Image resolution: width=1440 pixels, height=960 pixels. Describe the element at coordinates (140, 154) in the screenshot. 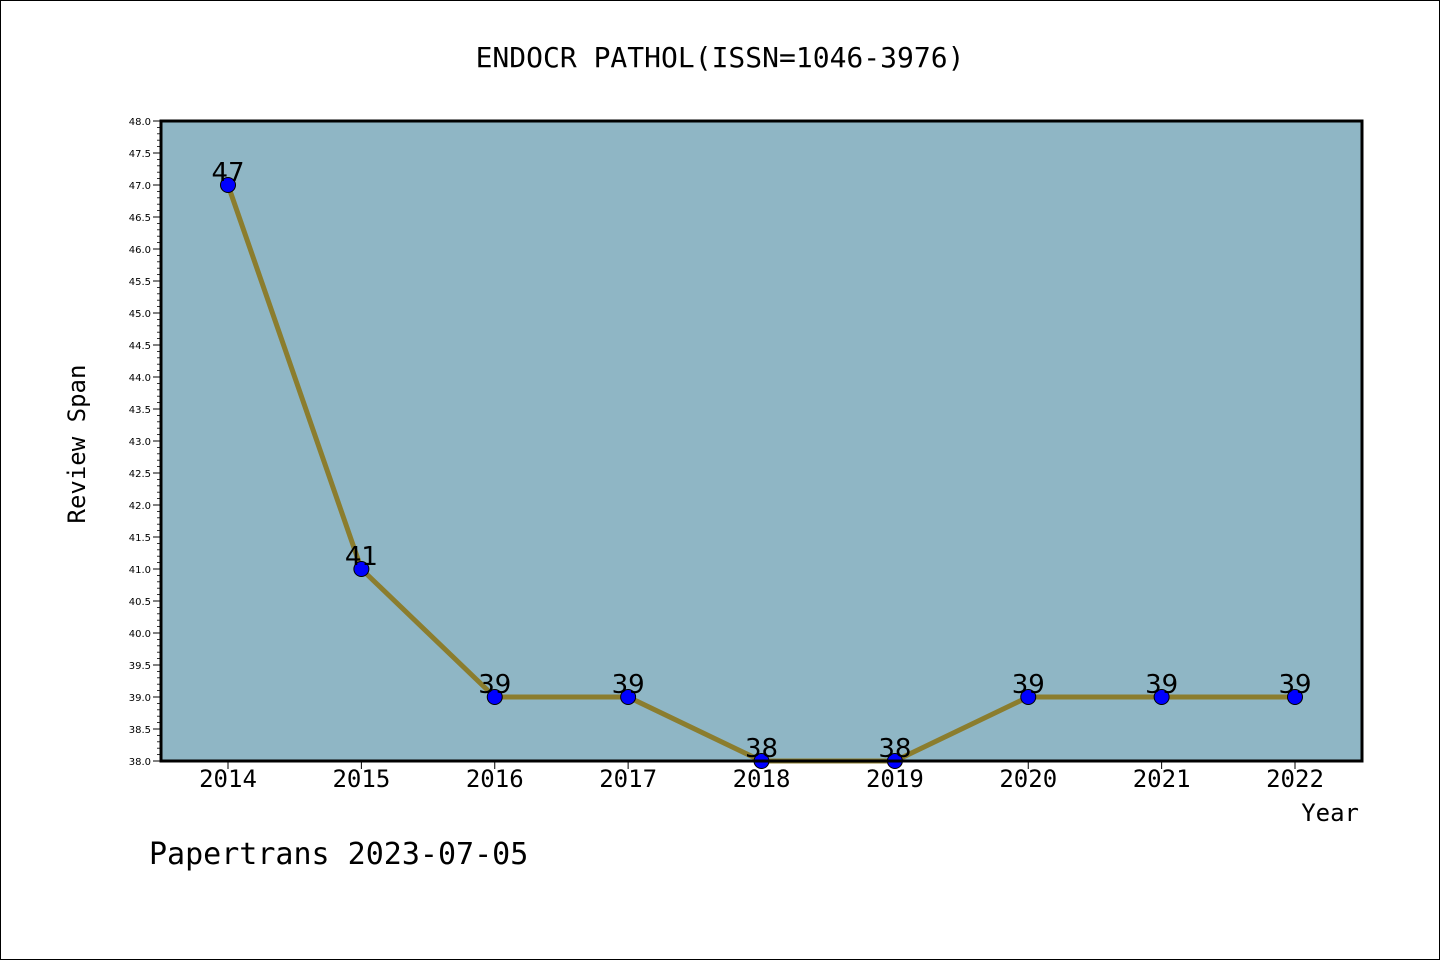

I see `y-tick-label: 47.5` at that location.